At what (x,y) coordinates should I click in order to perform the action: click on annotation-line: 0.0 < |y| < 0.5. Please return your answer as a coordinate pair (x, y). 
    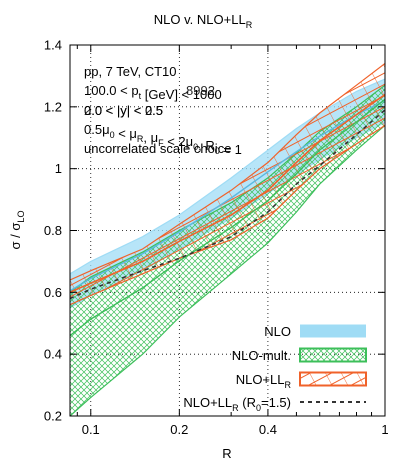
    Looking at the image, I should click on (123, 110).